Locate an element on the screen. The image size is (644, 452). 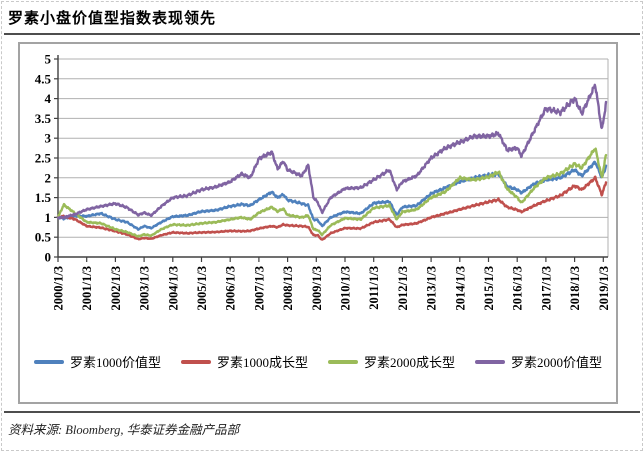
x-tick-label: 2000/1/3 is located at coordinates (59, 288).